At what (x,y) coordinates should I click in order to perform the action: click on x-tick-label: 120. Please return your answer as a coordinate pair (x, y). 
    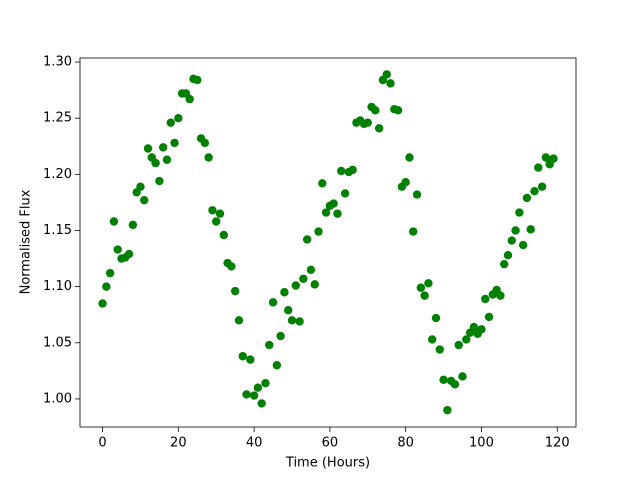
    Looking at the image, I should click on (557, 443).